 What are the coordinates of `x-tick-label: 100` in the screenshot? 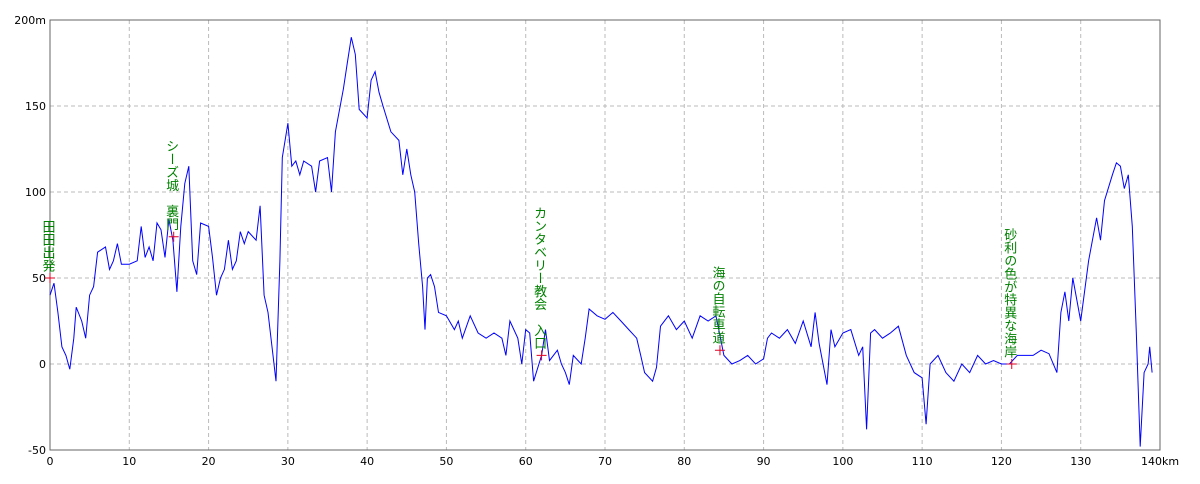 It's located at (842, 461).